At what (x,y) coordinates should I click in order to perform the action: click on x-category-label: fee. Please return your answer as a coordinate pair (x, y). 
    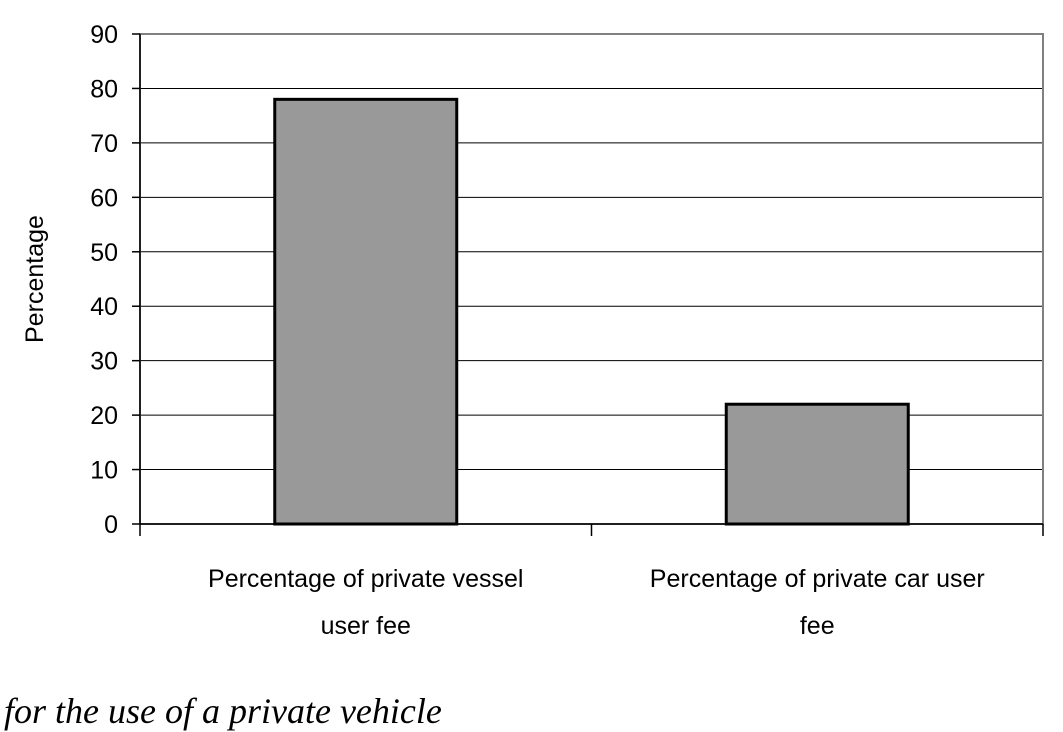
    Looking at the image, I should click on (817, 626).